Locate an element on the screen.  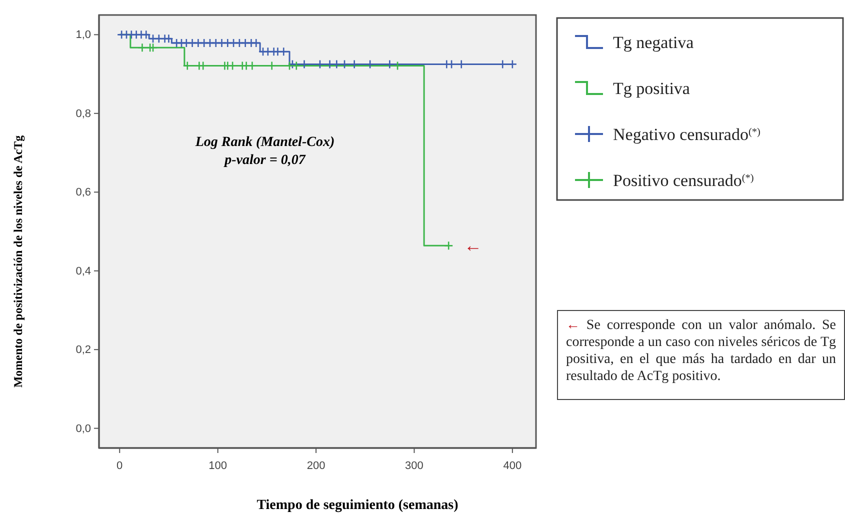
x-tick-label: 400 is located at coordinates (512, 466).